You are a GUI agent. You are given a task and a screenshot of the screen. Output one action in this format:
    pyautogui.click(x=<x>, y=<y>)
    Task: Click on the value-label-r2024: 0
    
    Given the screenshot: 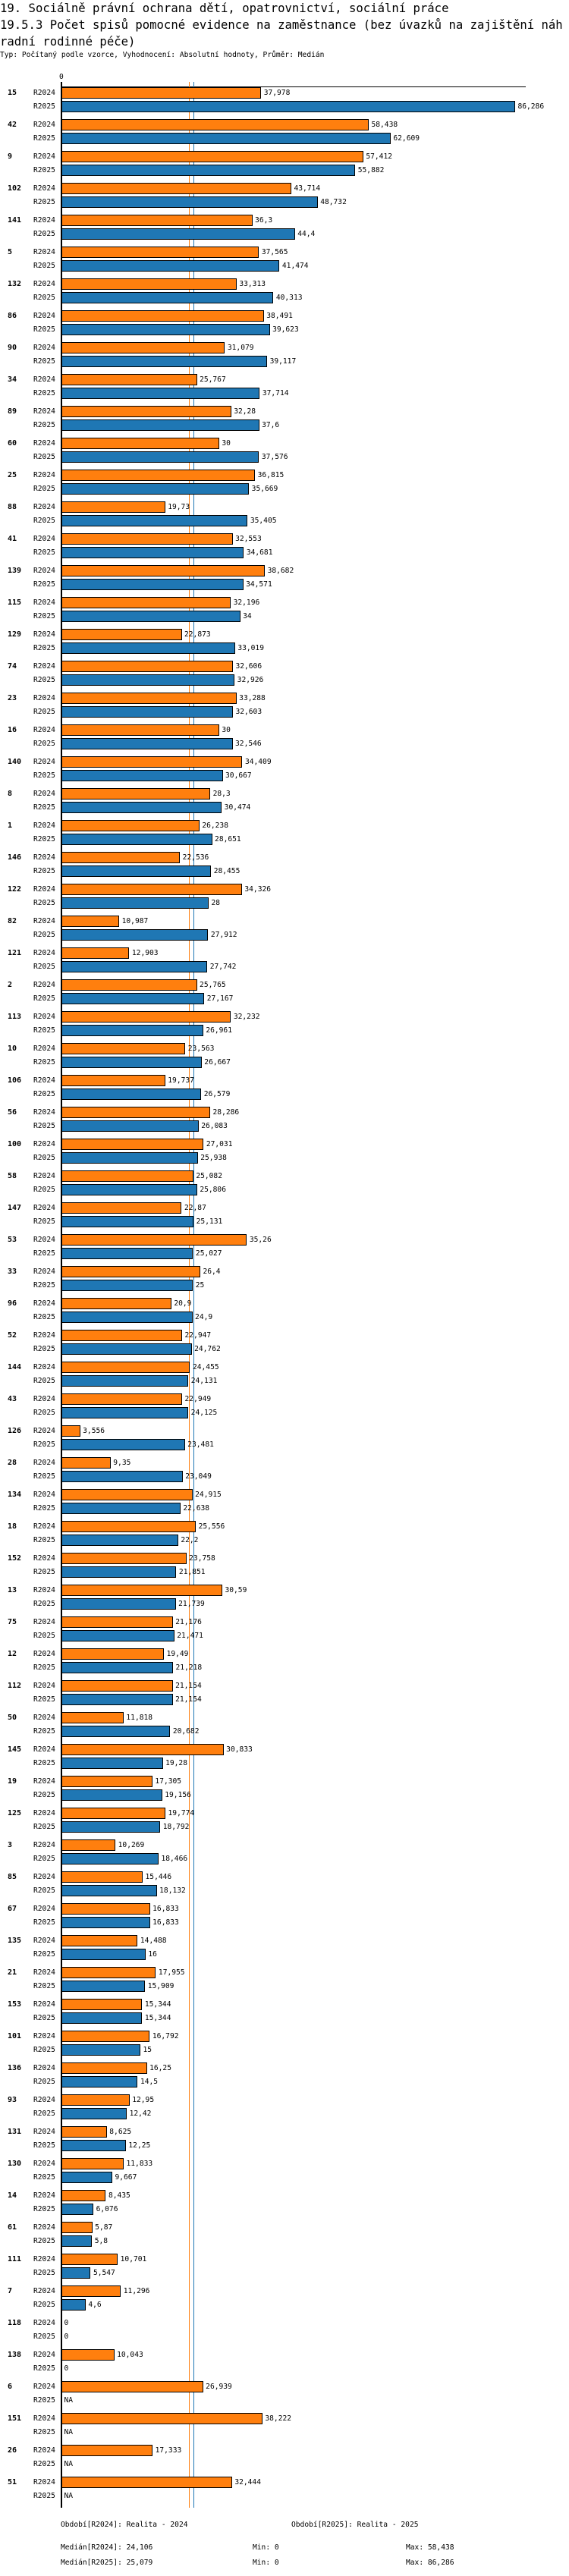 What is the action you would take?
    pyautogui.click(x=66, y=2323)
    